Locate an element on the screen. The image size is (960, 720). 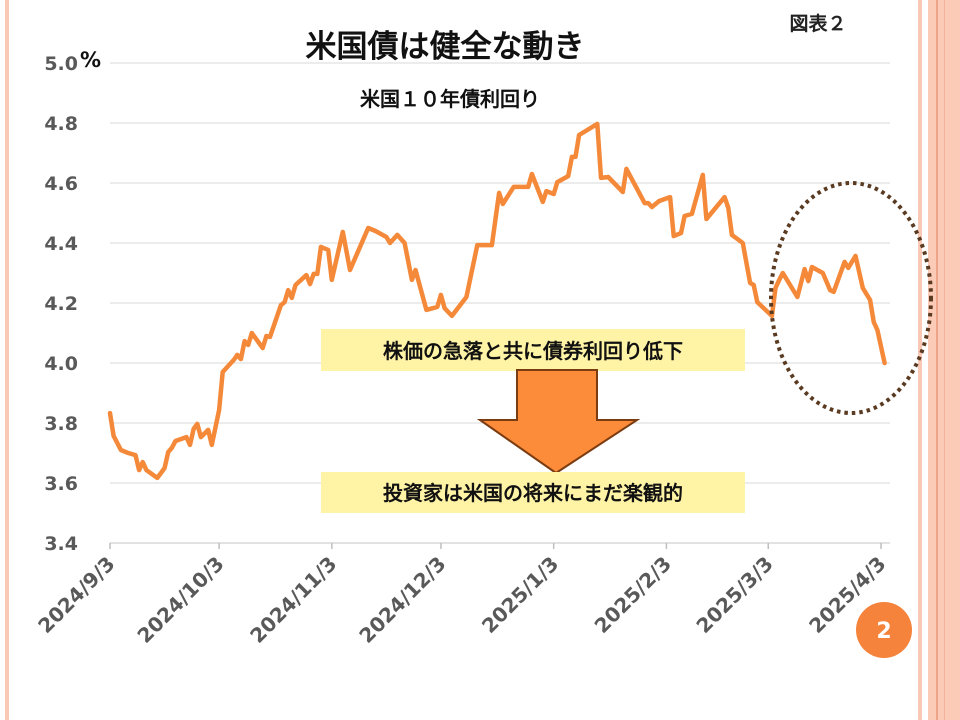
annotation-box-top is located at coordinates (533, 350).